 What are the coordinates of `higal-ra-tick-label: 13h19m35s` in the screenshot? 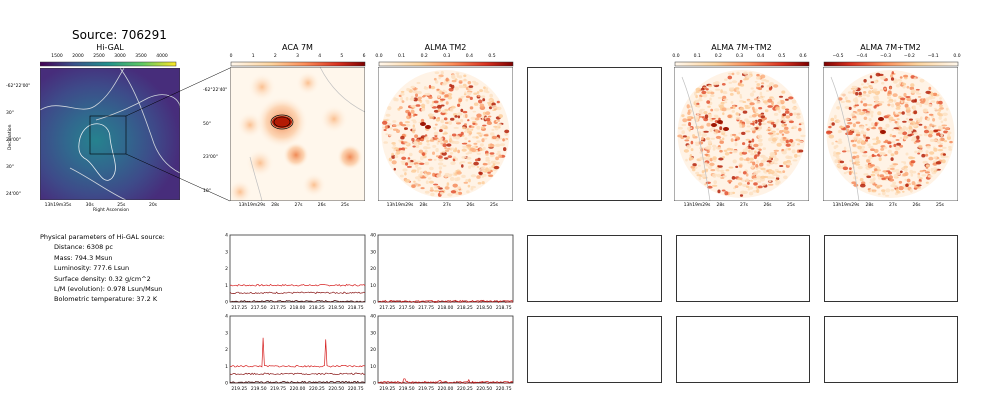 It's located at (58, 205).